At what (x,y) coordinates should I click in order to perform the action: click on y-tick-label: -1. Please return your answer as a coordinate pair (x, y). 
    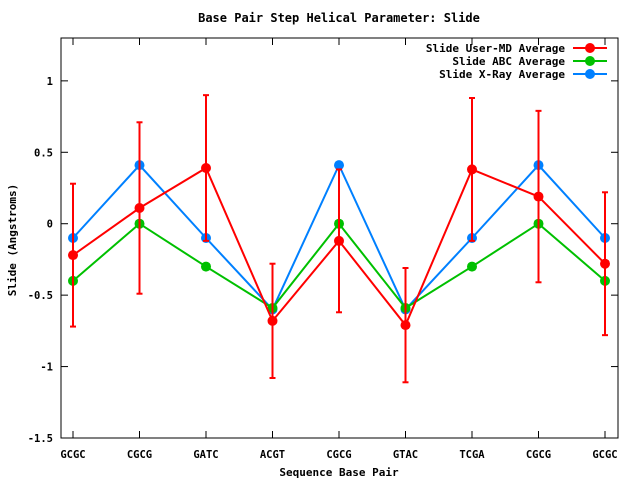
    Looking at the image, I should click on (46, 368).